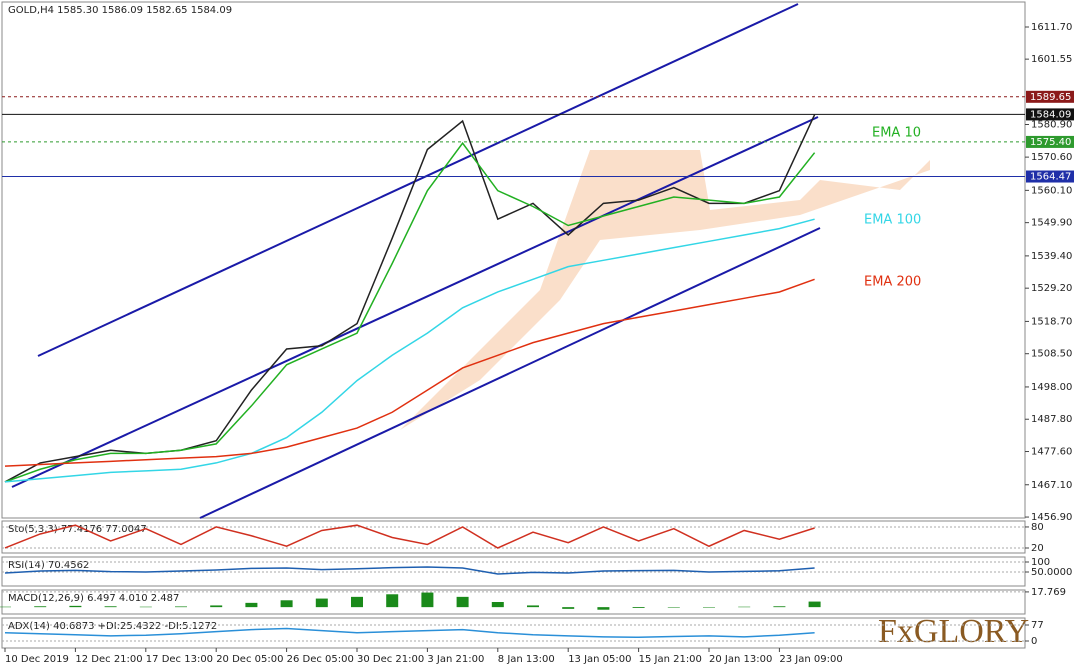 The image size is (1076, 669). Describe the element at coordinates (670, 659) in the screenshot. I see `x-tick-label: 15 Jan 21:00` at that location.